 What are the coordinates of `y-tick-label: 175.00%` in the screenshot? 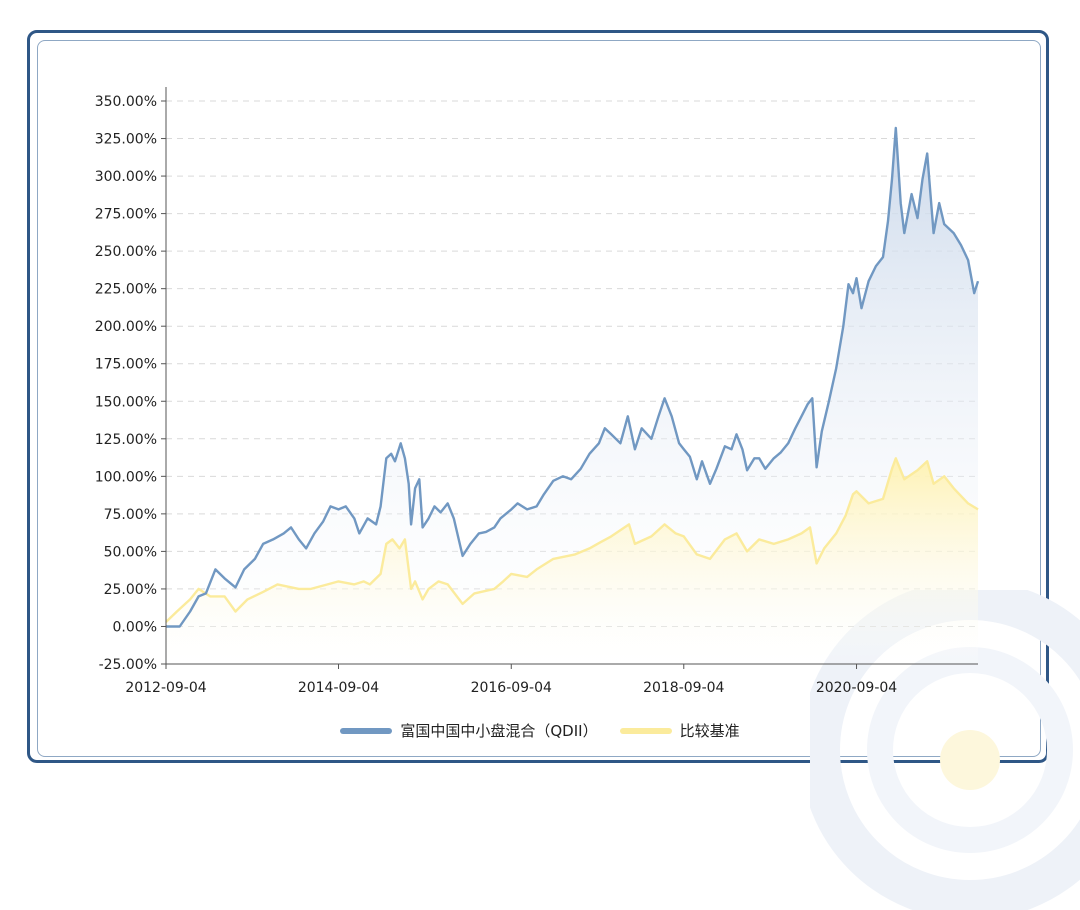 It's located at (126, 365).